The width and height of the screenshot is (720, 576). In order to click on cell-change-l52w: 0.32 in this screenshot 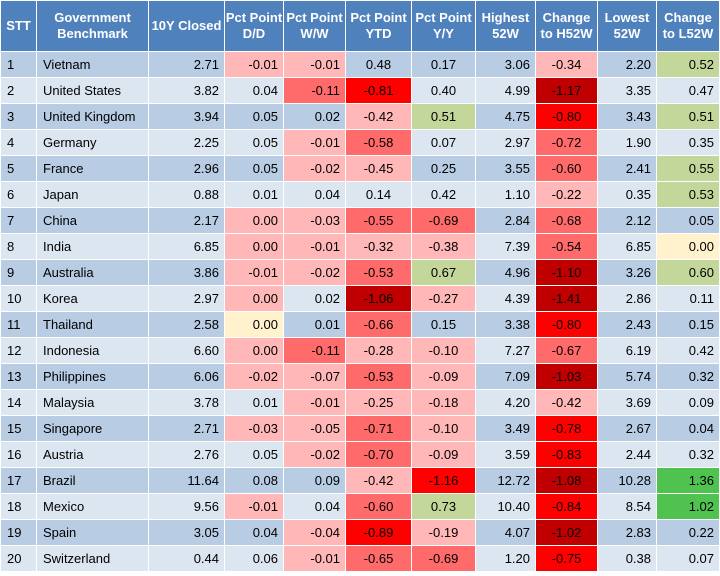, I will do `click(688, 376)`.